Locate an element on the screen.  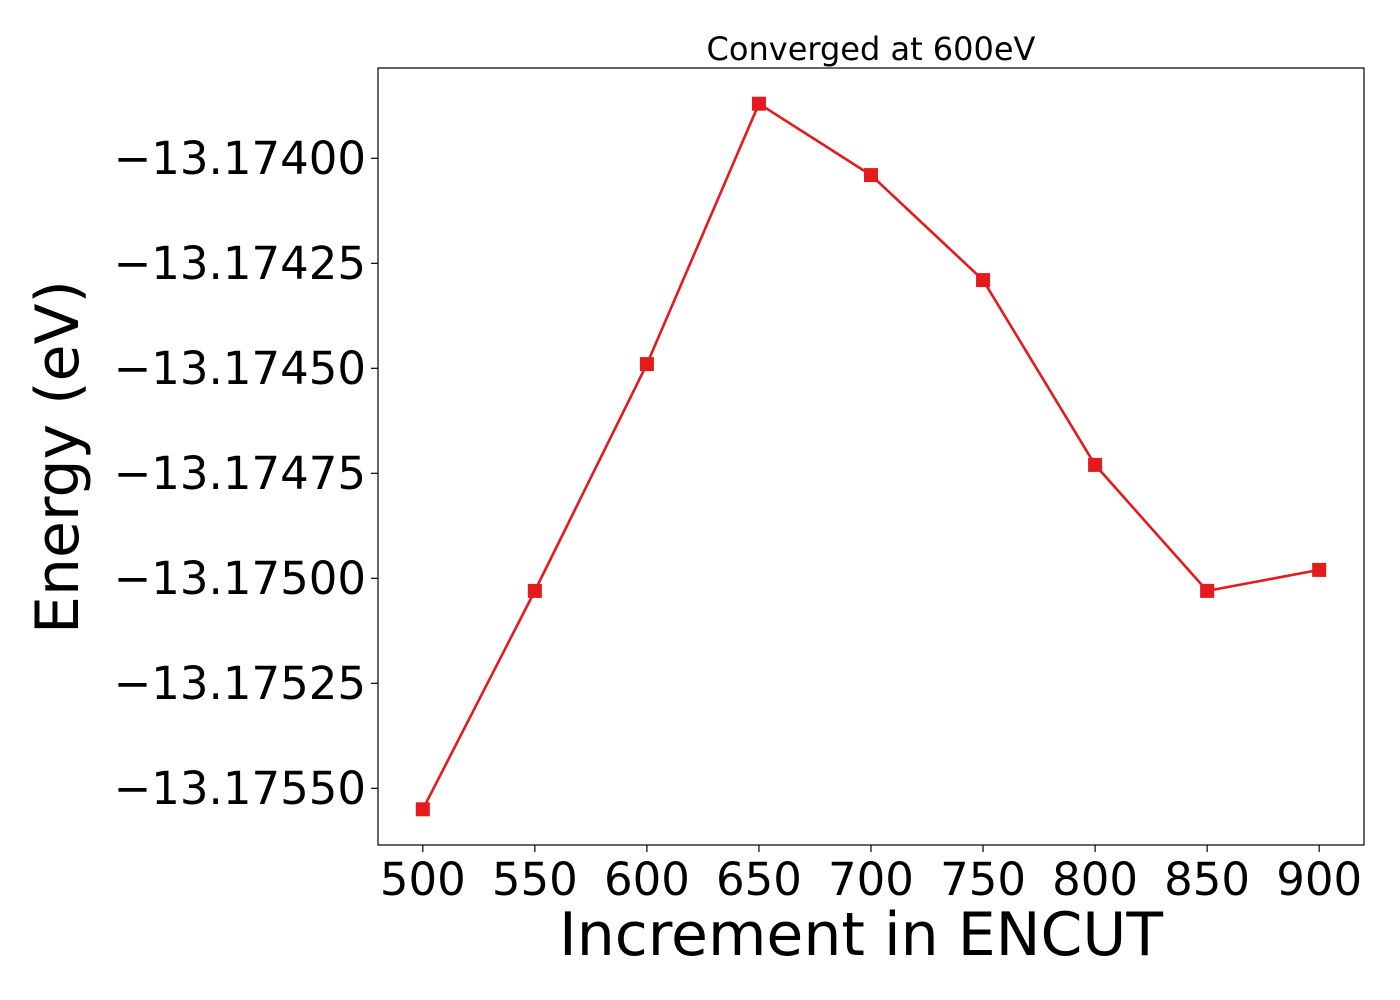
y-tick-label: −13.17475 is located at coordinates (240, 473).